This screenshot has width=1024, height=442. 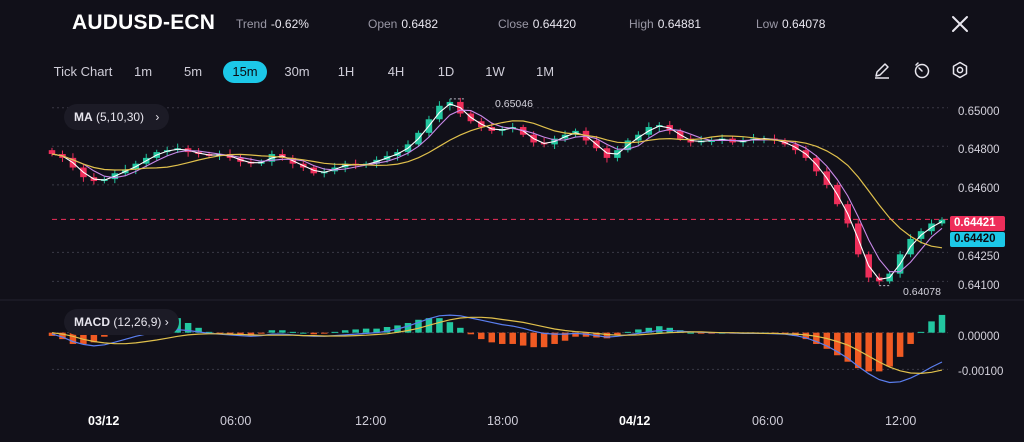 I want to click on open-stat: Open 0.6482, so click(x=403, y=24).